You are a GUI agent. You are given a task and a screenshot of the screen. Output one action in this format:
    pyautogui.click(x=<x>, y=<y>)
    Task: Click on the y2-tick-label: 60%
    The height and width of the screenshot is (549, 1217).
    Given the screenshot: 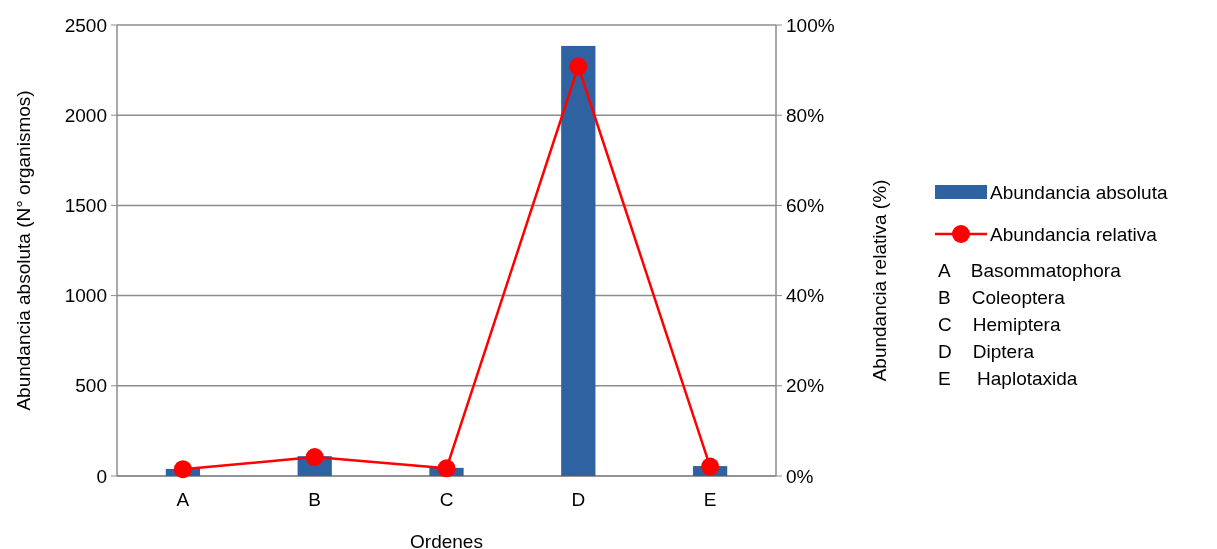 What is the action you would take?
    pyautogui.click(x=805, y=206)
    